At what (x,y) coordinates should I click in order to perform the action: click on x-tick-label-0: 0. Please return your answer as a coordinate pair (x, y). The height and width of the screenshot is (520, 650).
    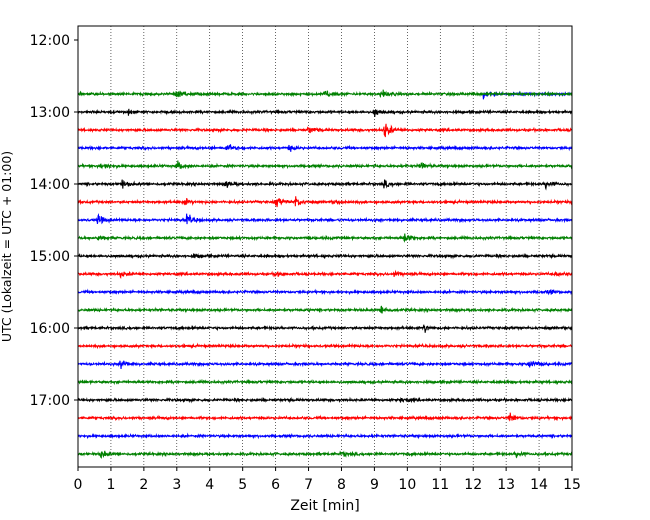
    Looking at the image, I should click on (78, 485).